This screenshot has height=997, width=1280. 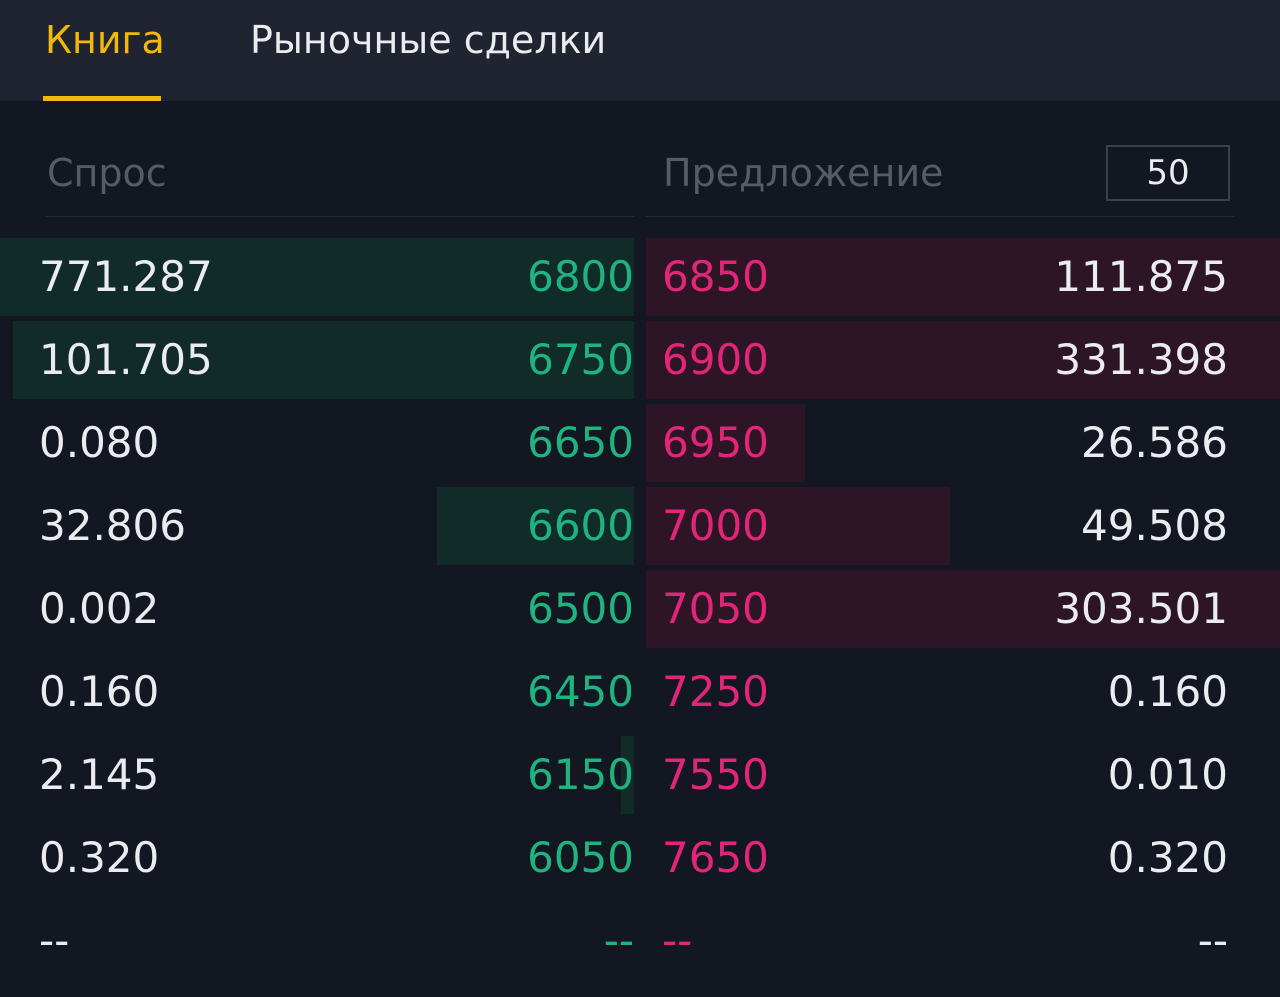 I want to click on bids-header: Спрос, so click(x=107, y=173).